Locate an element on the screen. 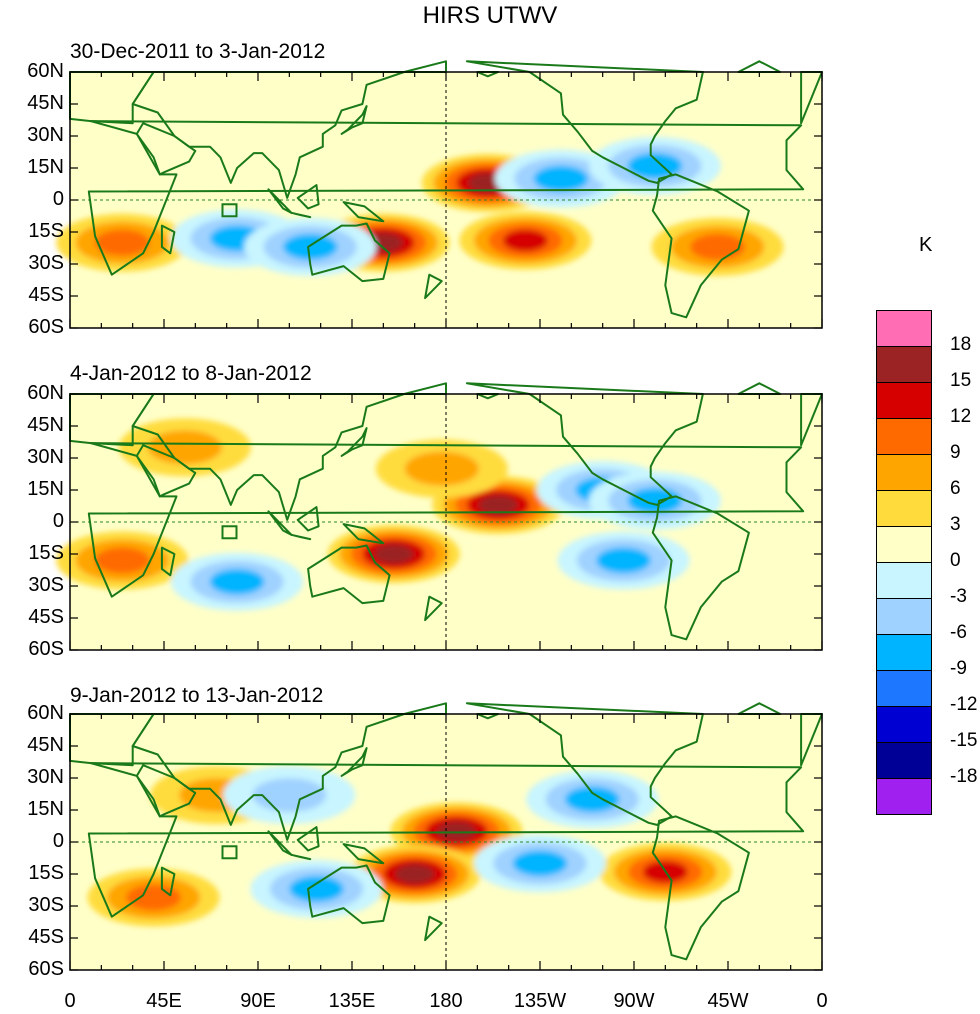  x-tick-label: 90W is located at coordinates (634, 1001).